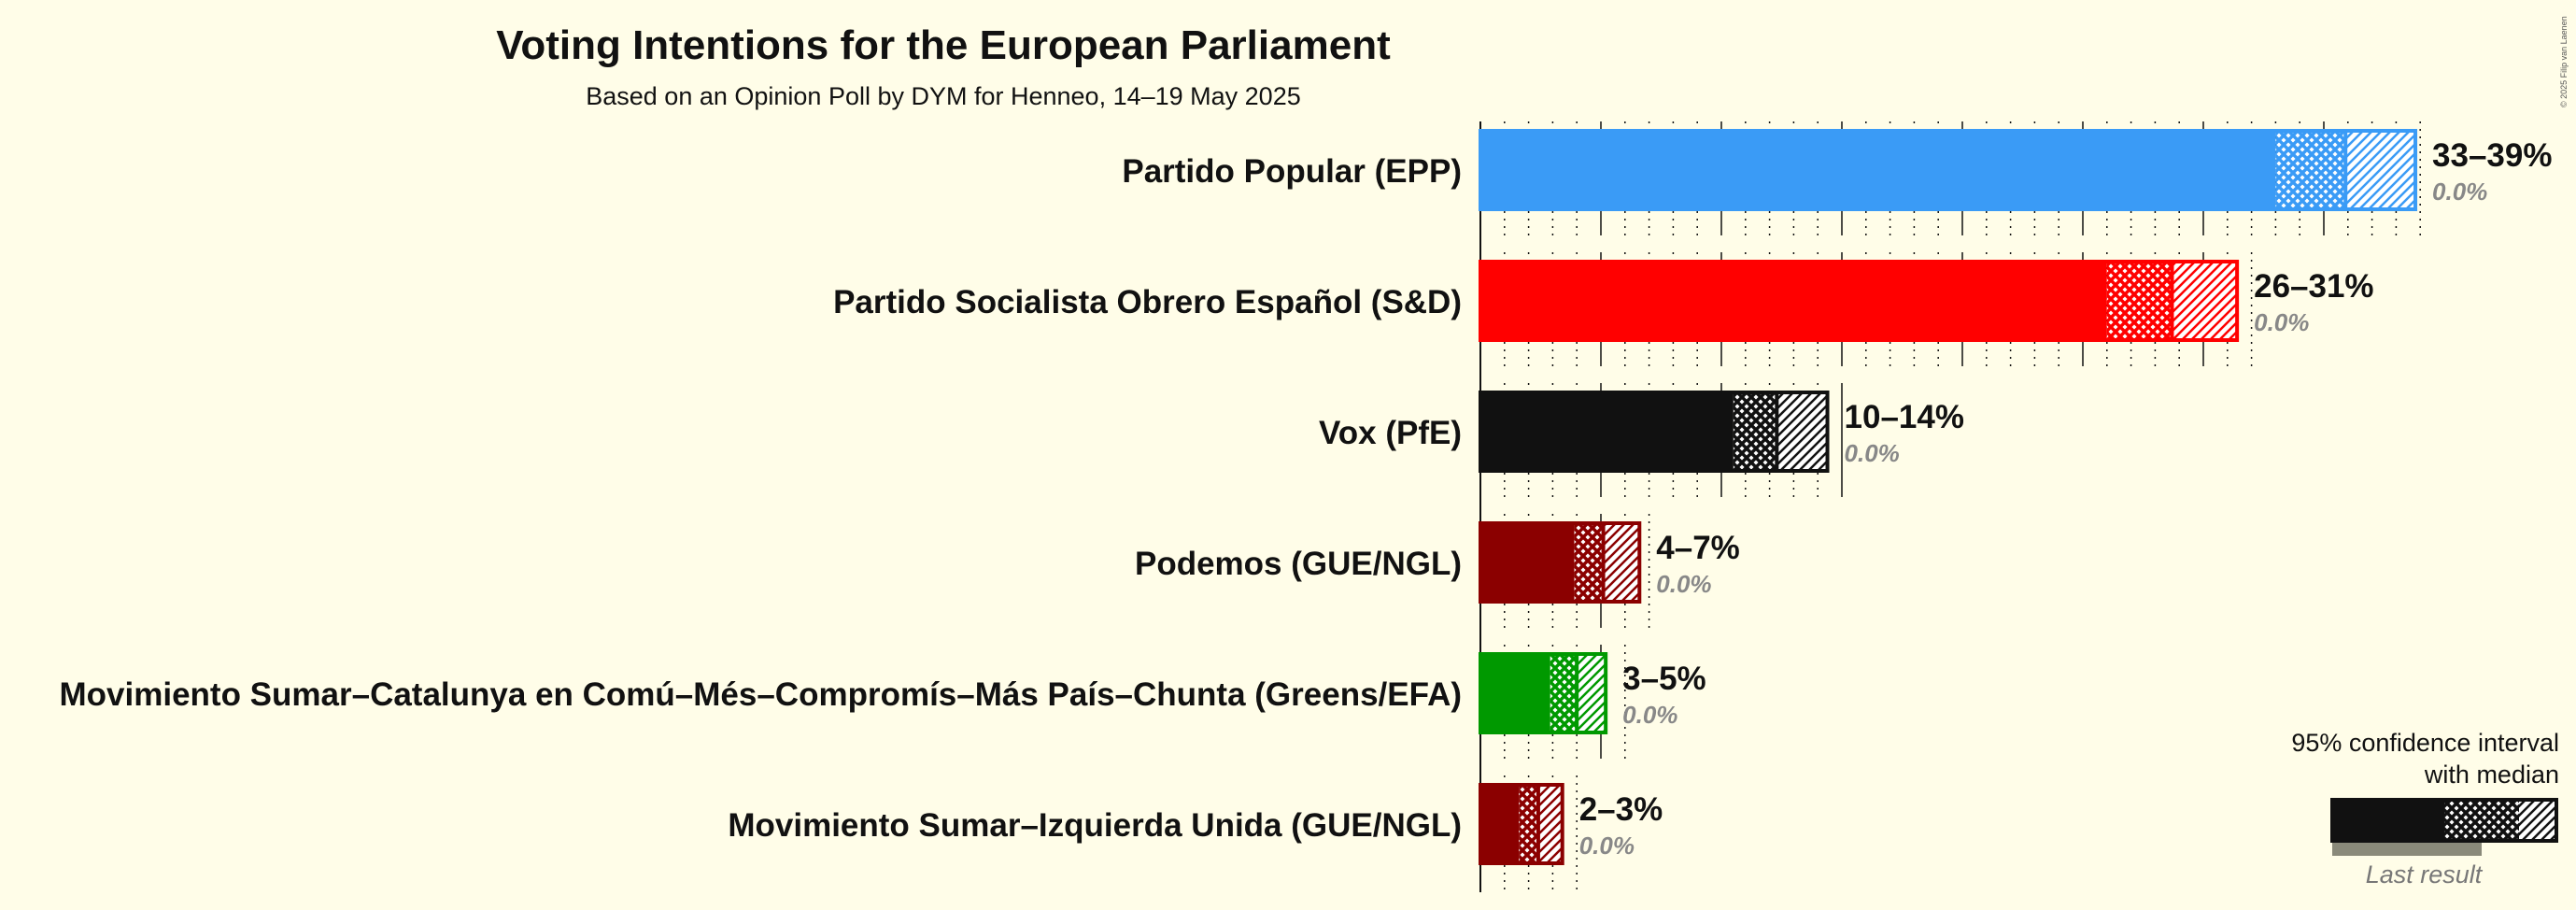 The width and height of the screenshot is (2576, 910). I want to click on range-label: 3–5%, so click(1664, 679).